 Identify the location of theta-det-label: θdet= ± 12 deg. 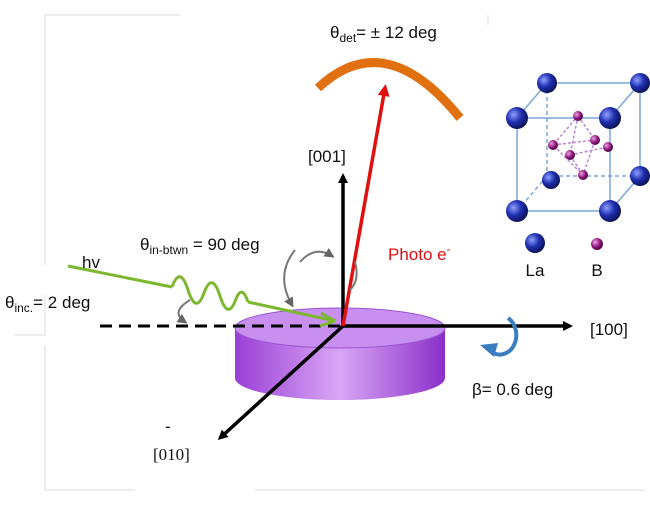
(383, 34).